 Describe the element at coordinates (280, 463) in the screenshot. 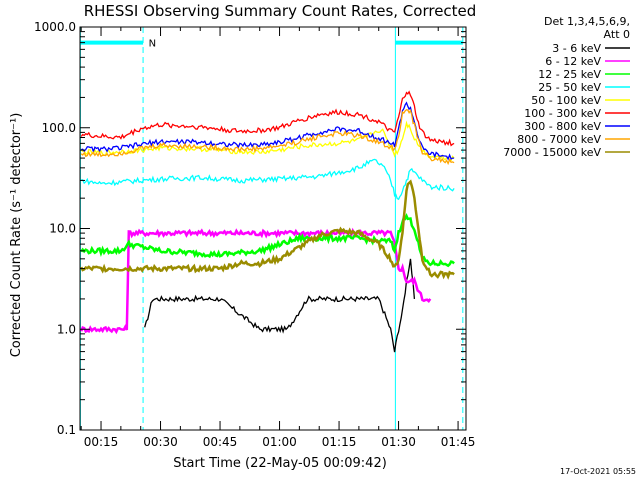

I see `x-axis-label: Start Time (22-May-05 00:09:42)` at that location.